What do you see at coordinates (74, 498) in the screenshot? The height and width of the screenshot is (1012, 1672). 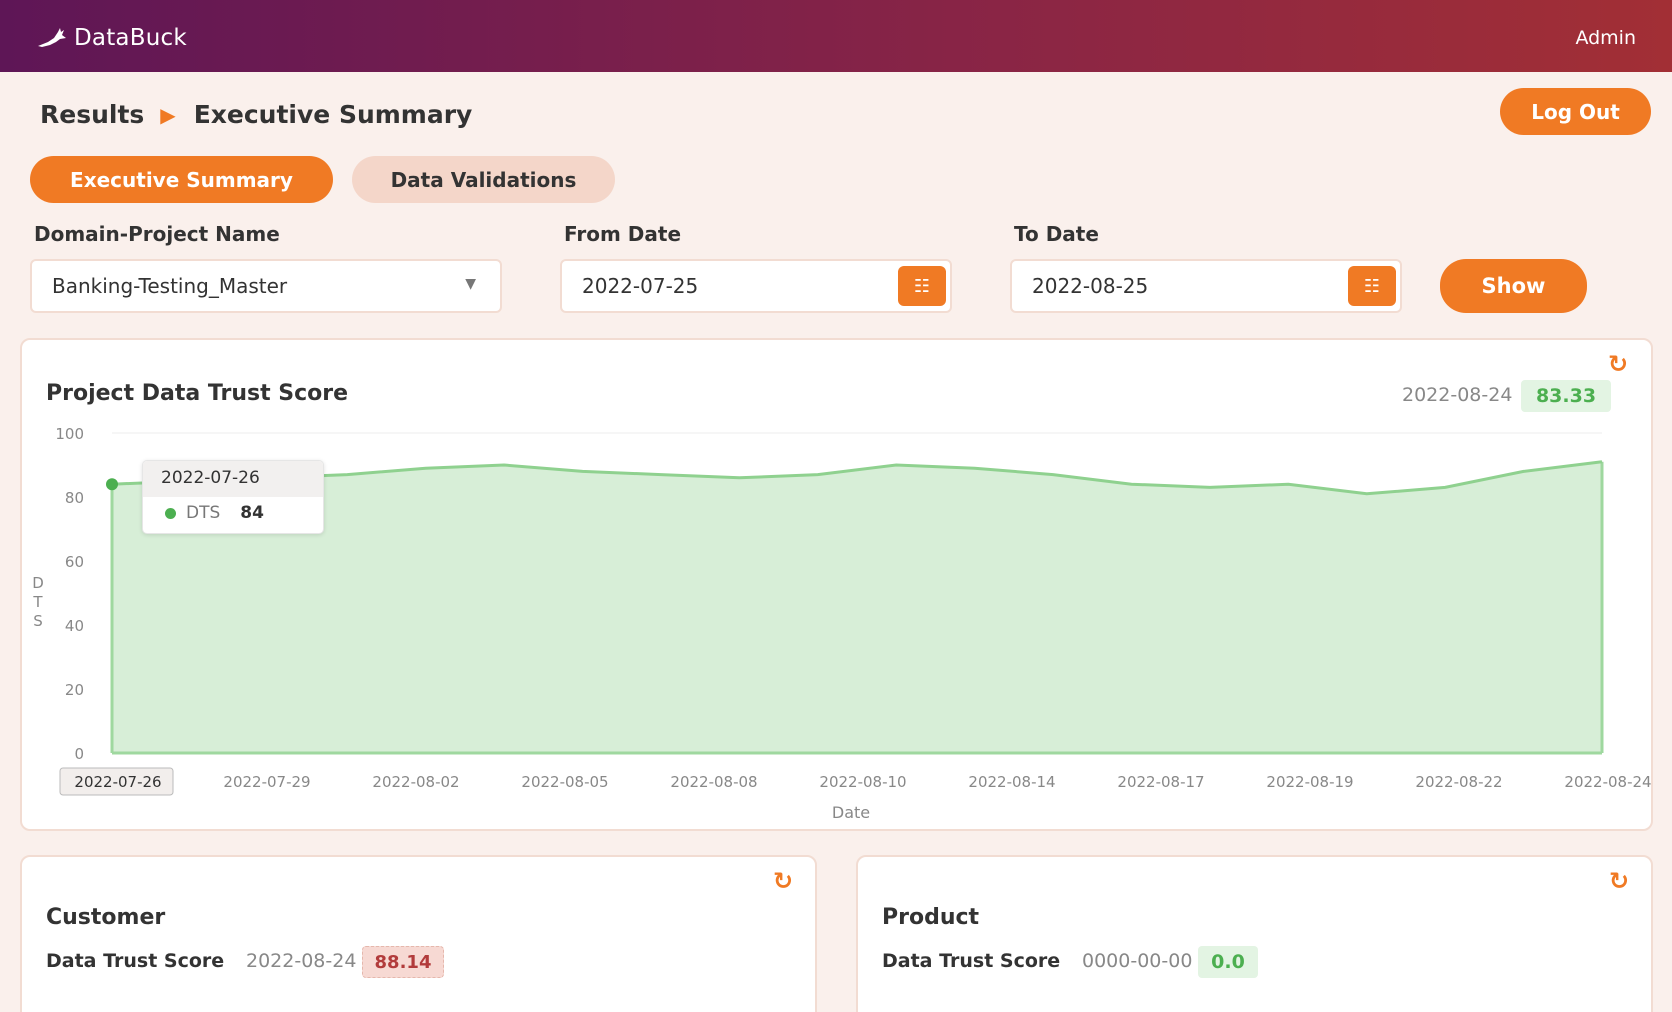 I see `y-tick-label: 80` at bounding box center [74, 498].